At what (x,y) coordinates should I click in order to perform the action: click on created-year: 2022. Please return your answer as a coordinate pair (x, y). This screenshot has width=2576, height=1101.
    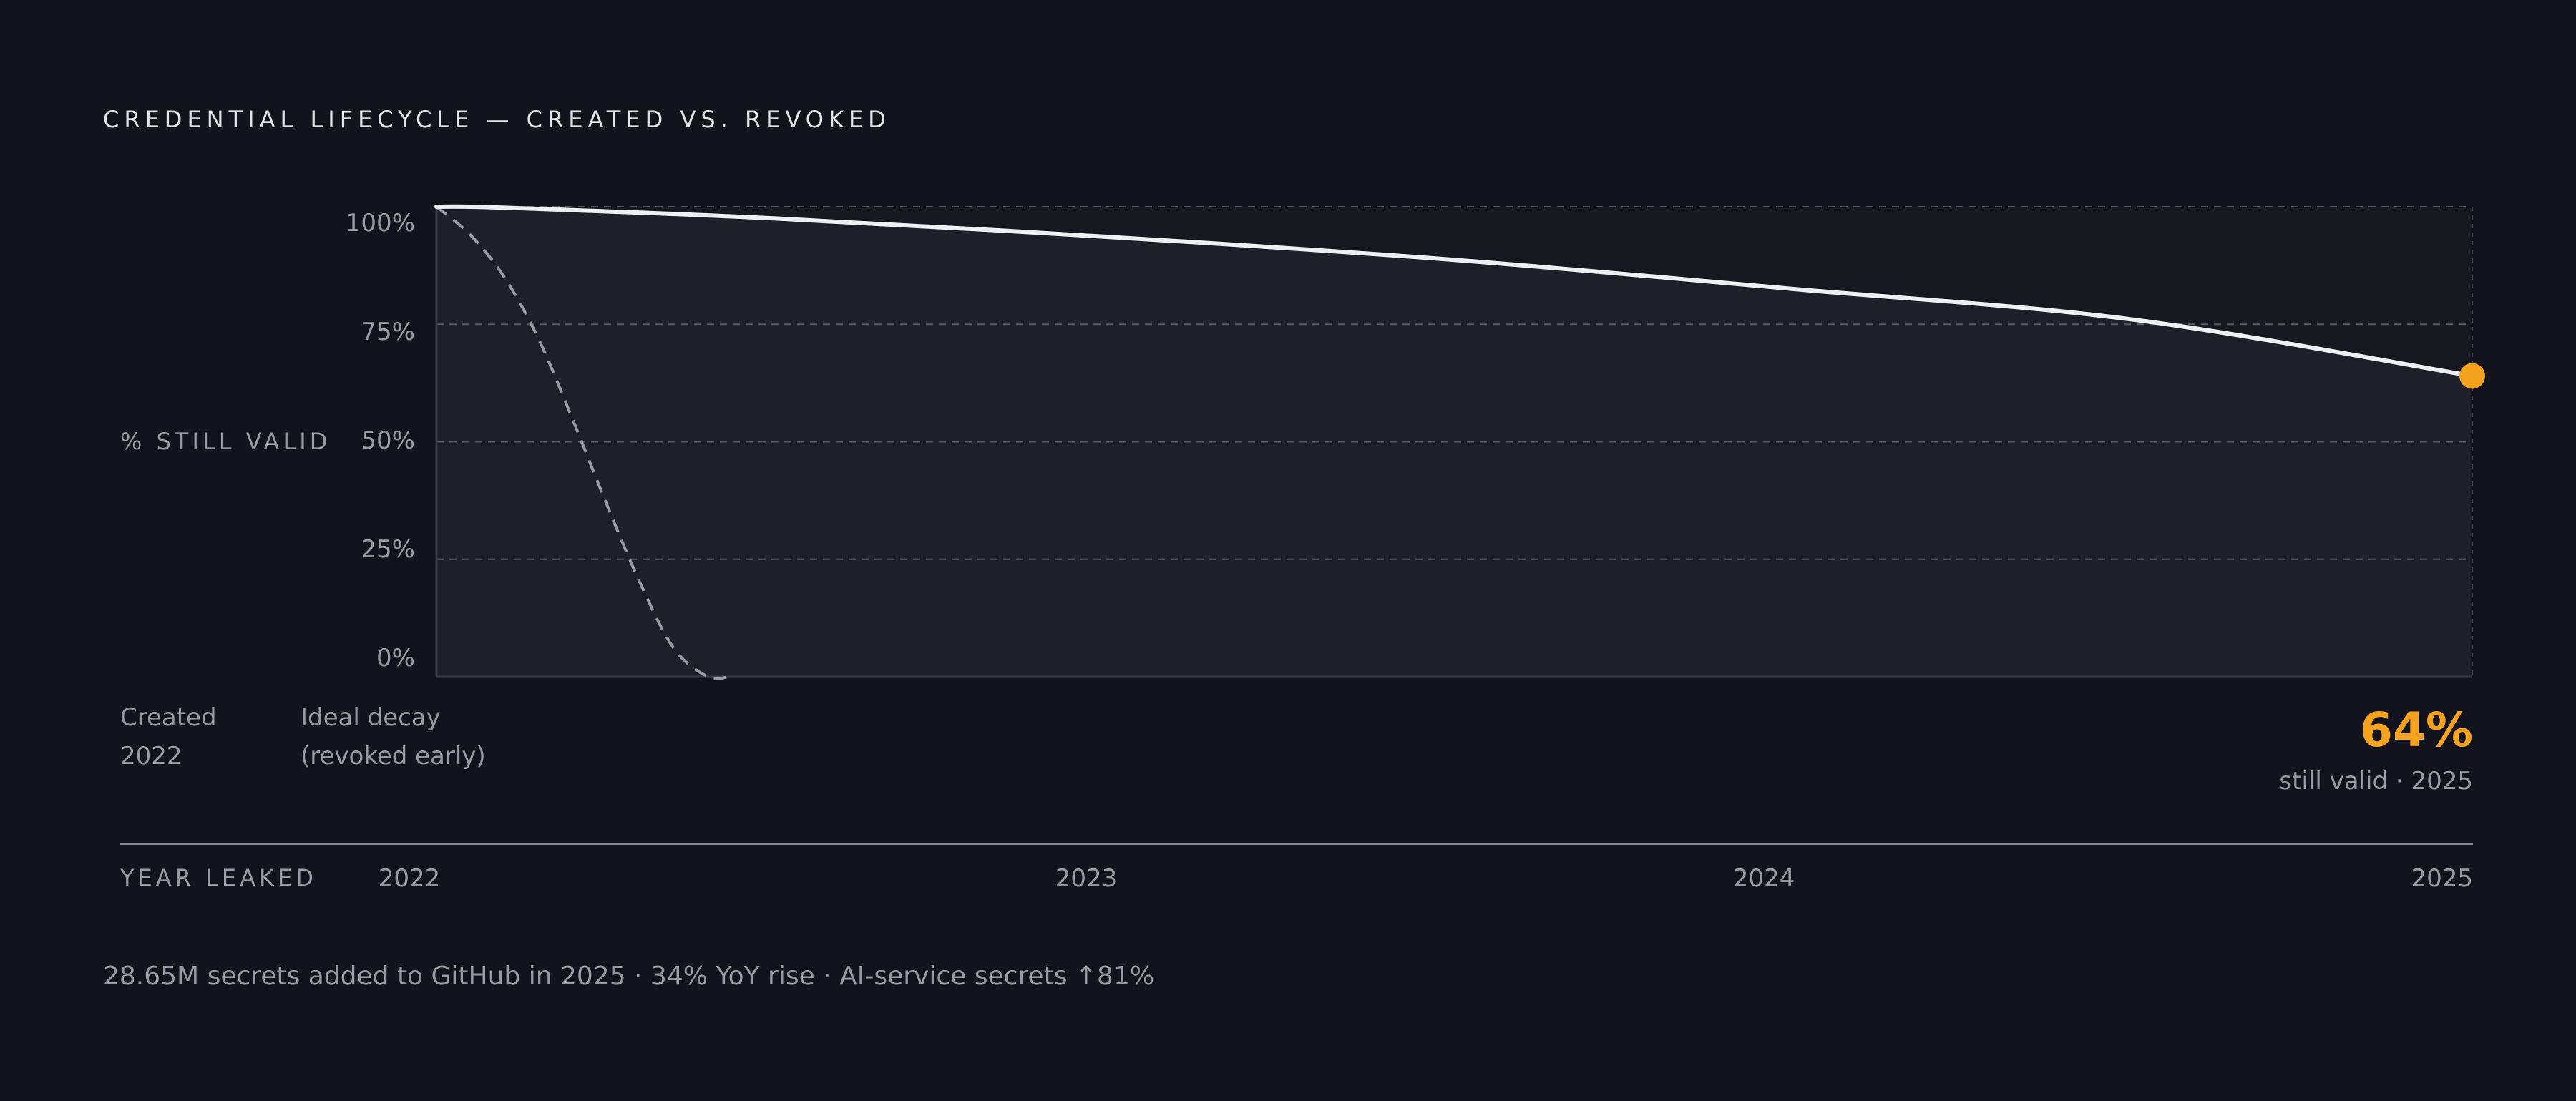
    Looking at the image, I should click on (151, 756).